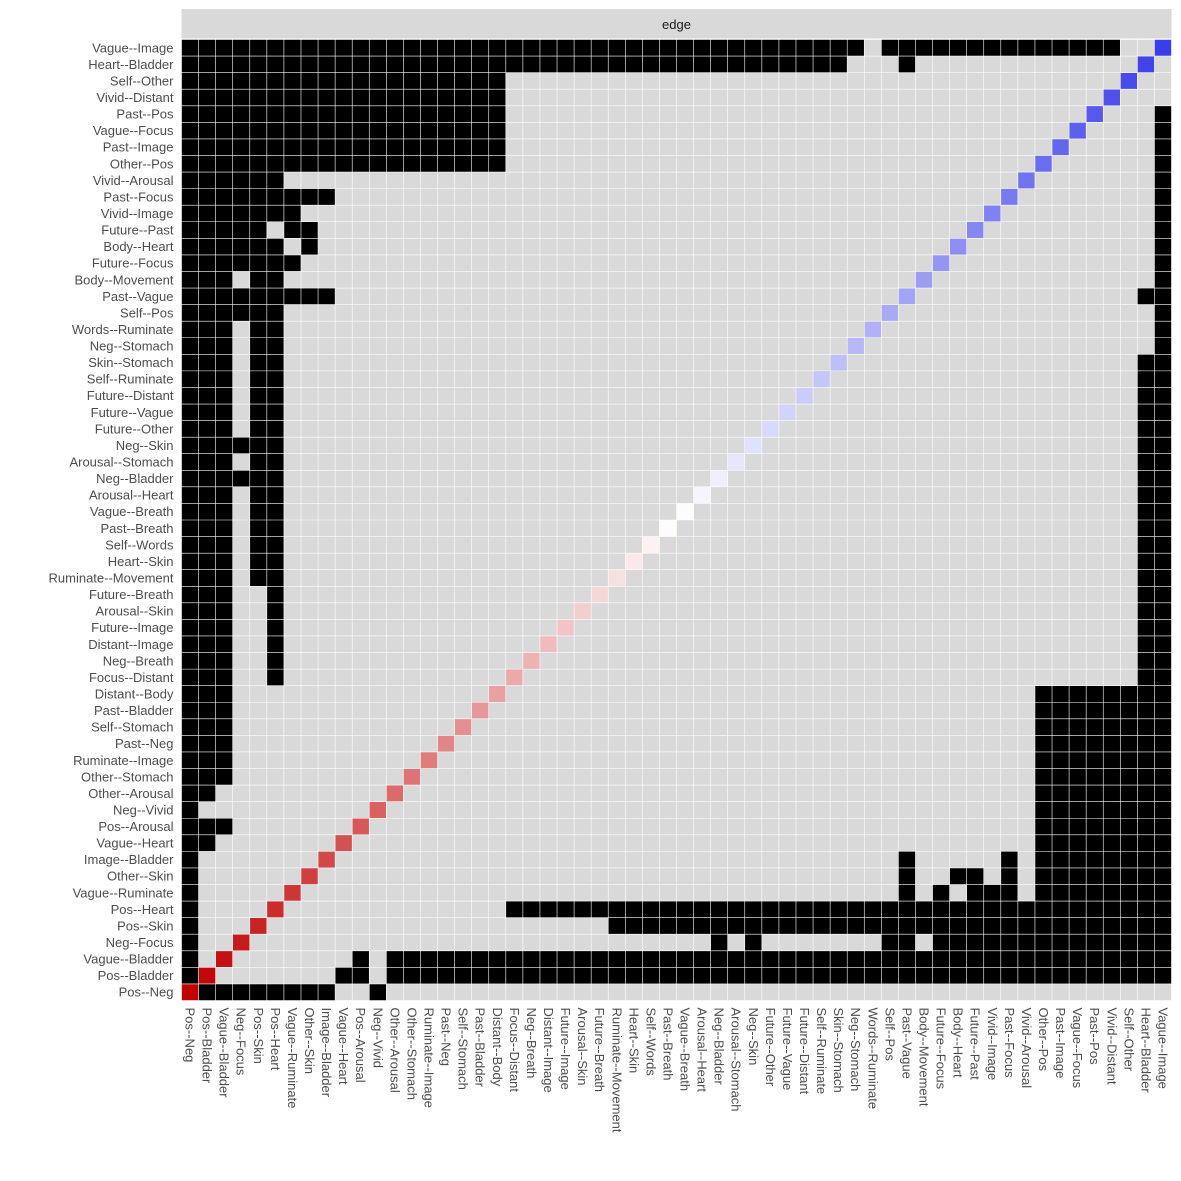  Describe the element at coordinates (131, 594) in the screenshot. I see `y-tick-label: Future--Breath` at that location.